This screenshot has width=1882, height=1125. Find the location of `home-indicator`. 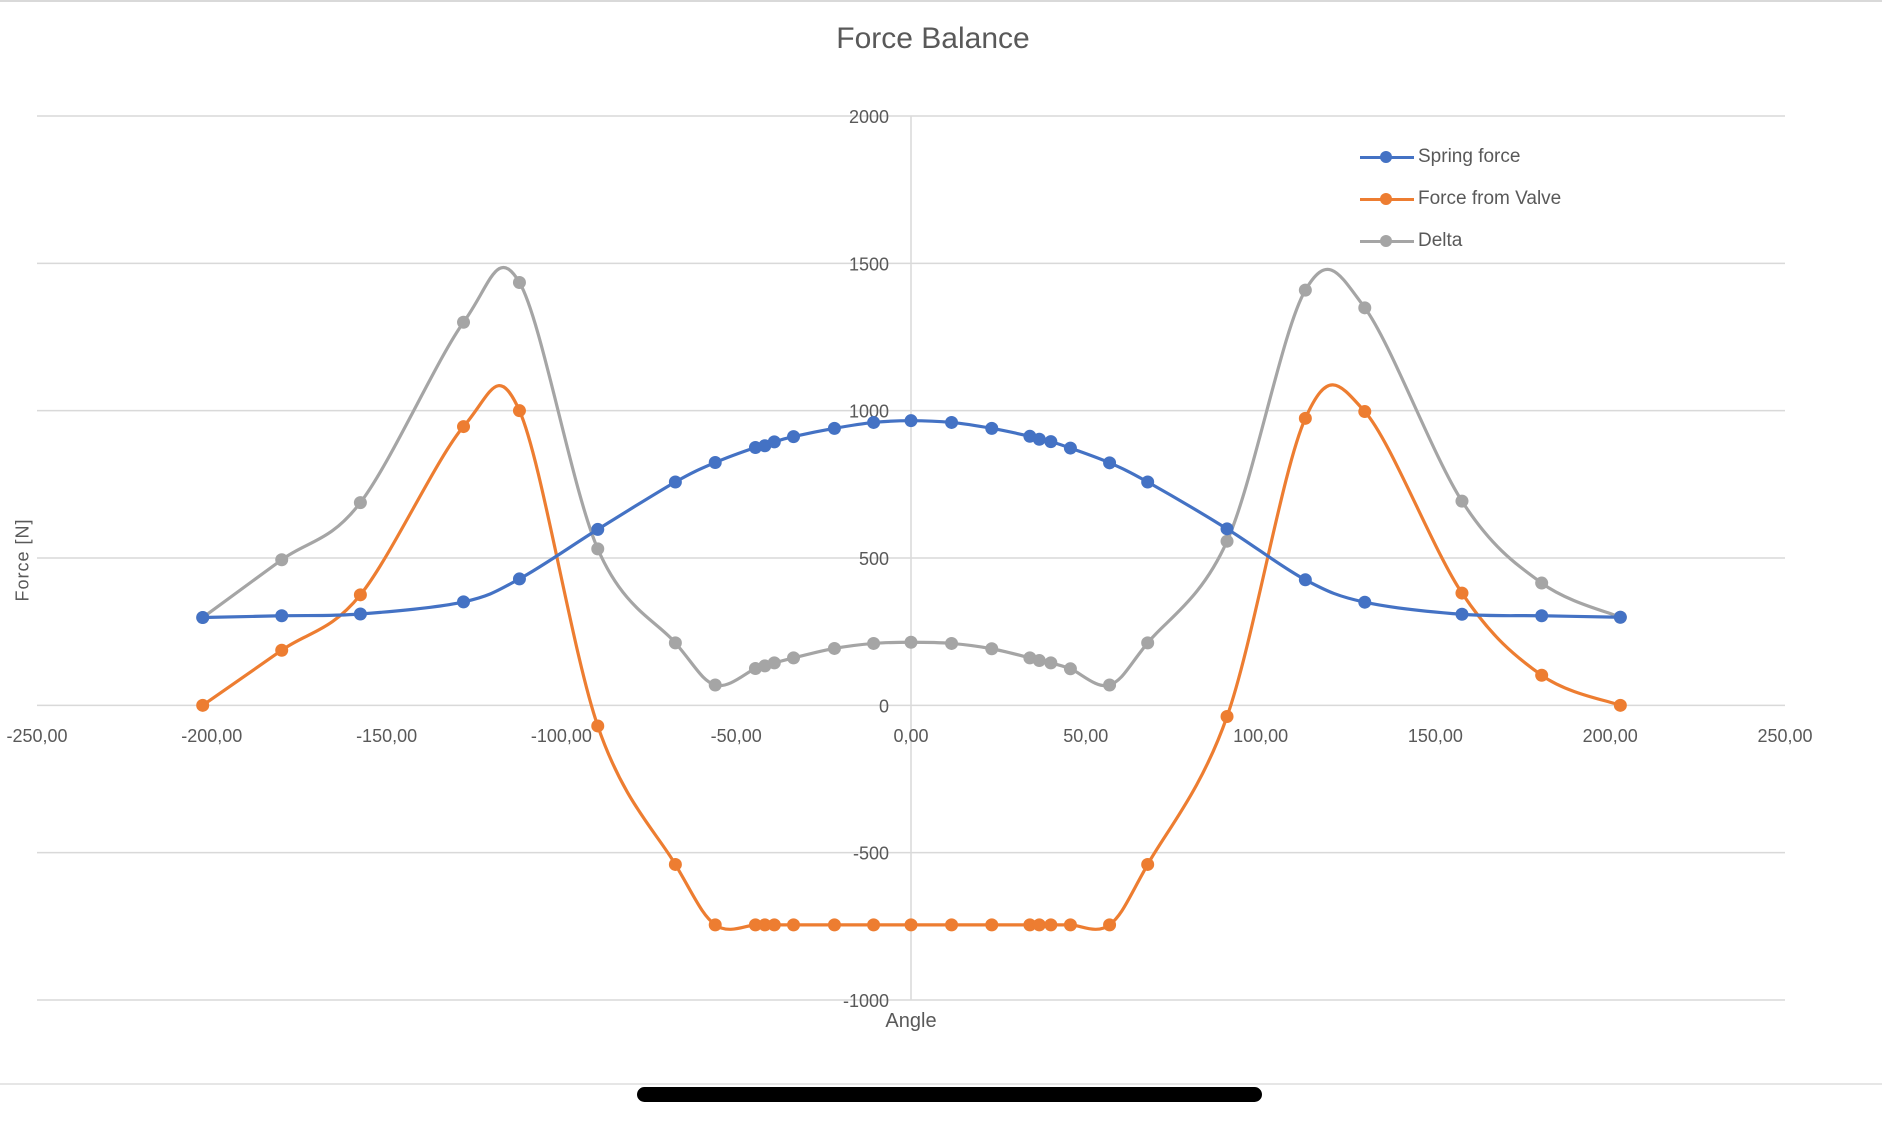

home-indicator is located at coordinates (949, 1094).